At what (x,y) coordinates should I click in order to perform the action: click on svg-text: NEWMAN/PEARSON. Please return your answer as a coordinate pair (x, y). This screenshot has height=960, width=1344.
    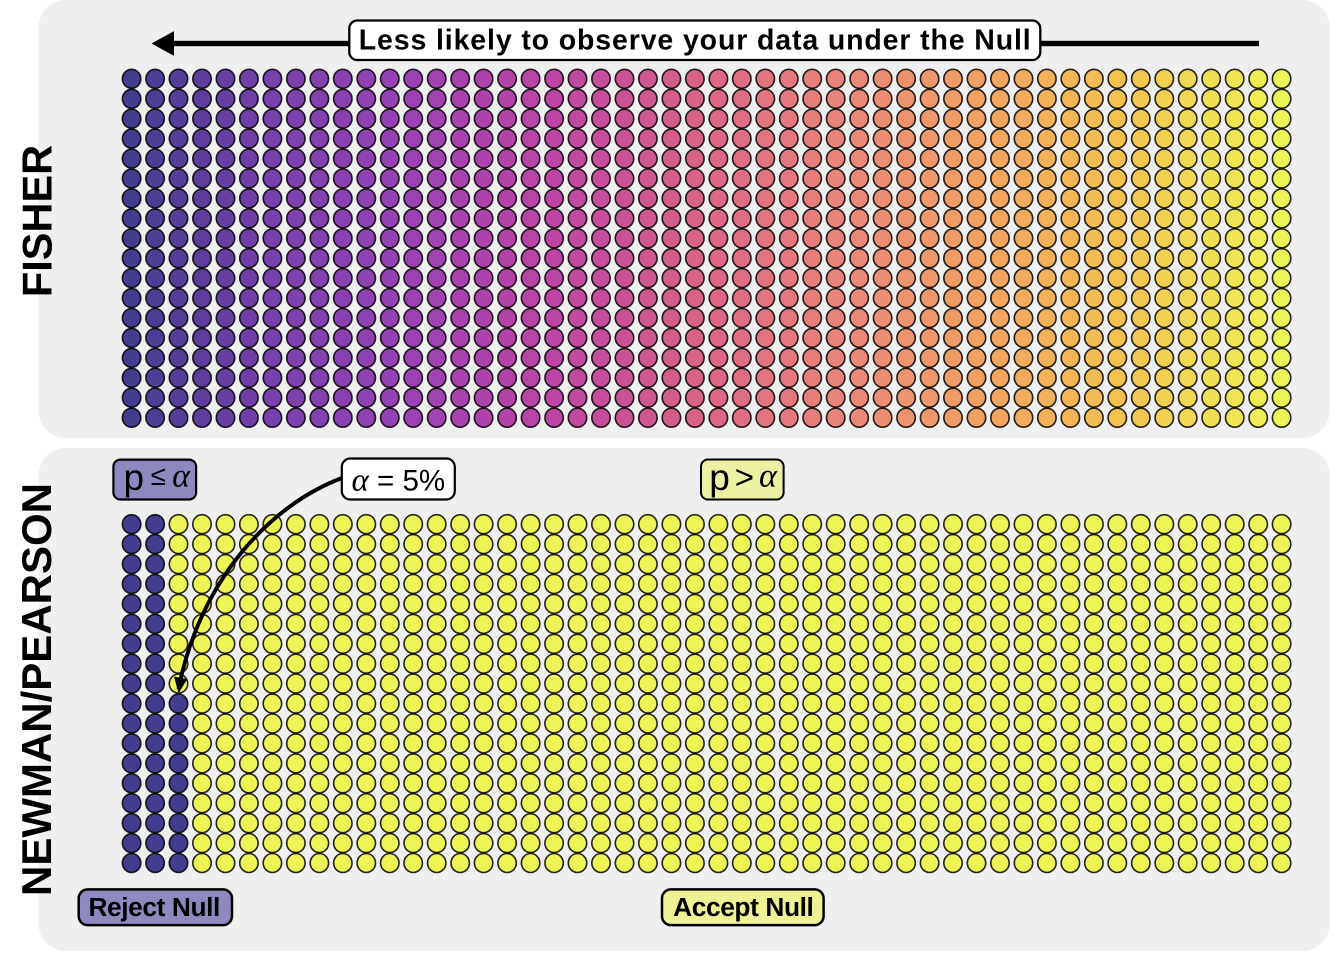
    Looking at the image, I should click on (36, 689).